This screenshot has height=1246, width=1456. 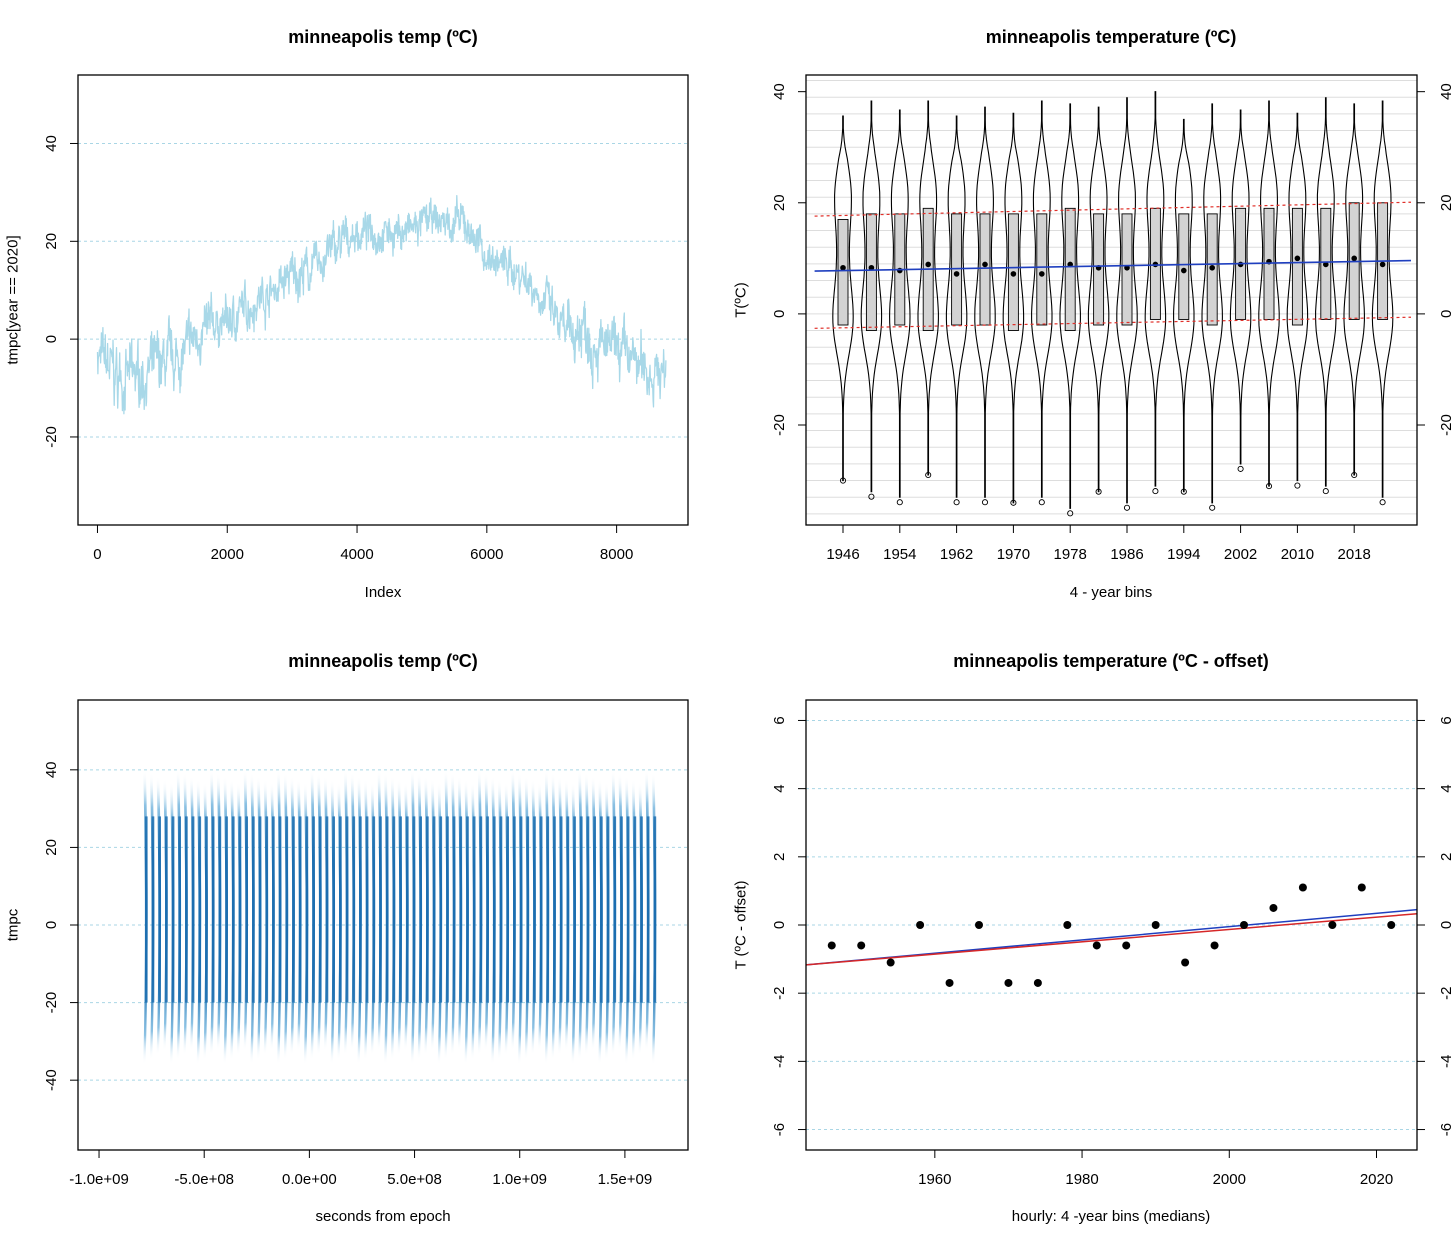 I want to click on panel2-title: minneapolis temperature (ºC), so click(x=1111, y=37).